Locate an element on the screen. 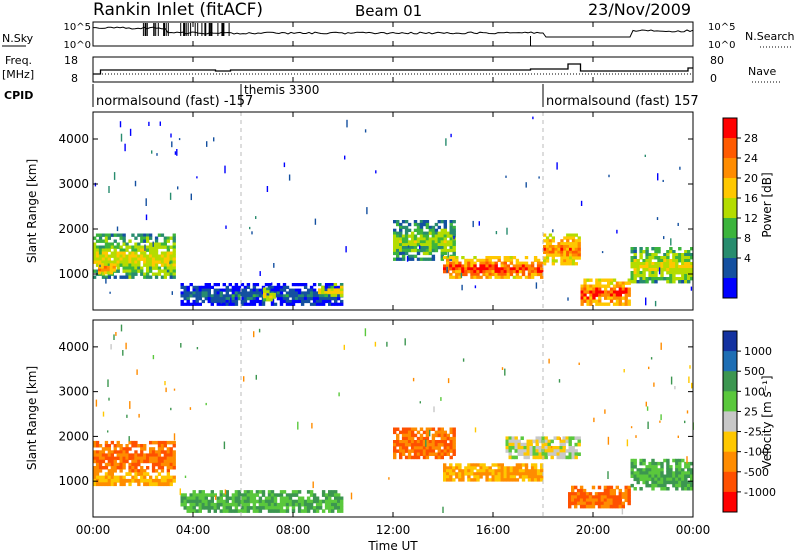 This screenshot has height=554, width=800. colorbar-swatch is located at coordinates (730, 148).